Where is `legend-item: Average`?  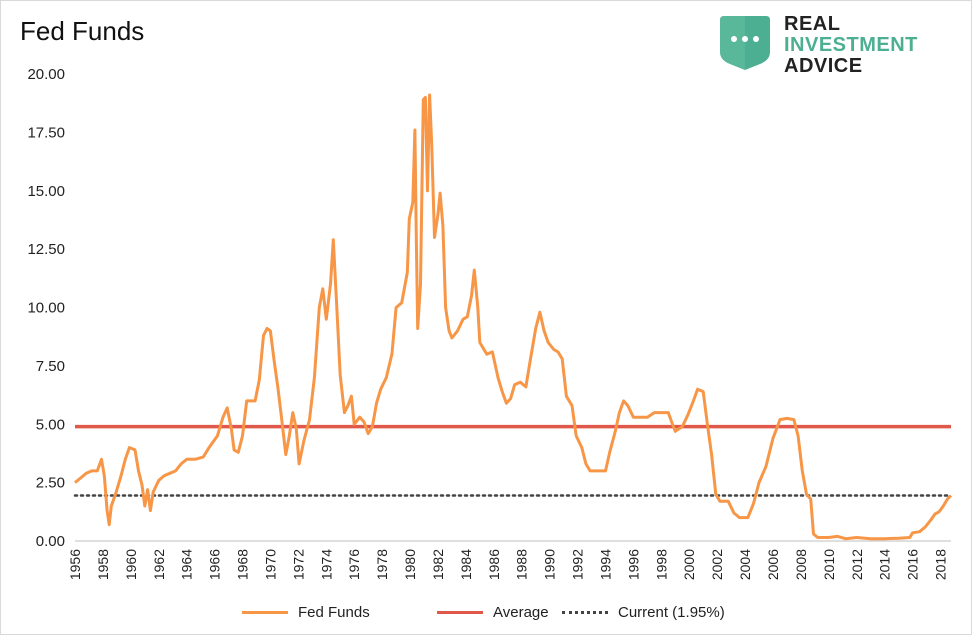 legend-item: Average is located at coordinates (493, 612).